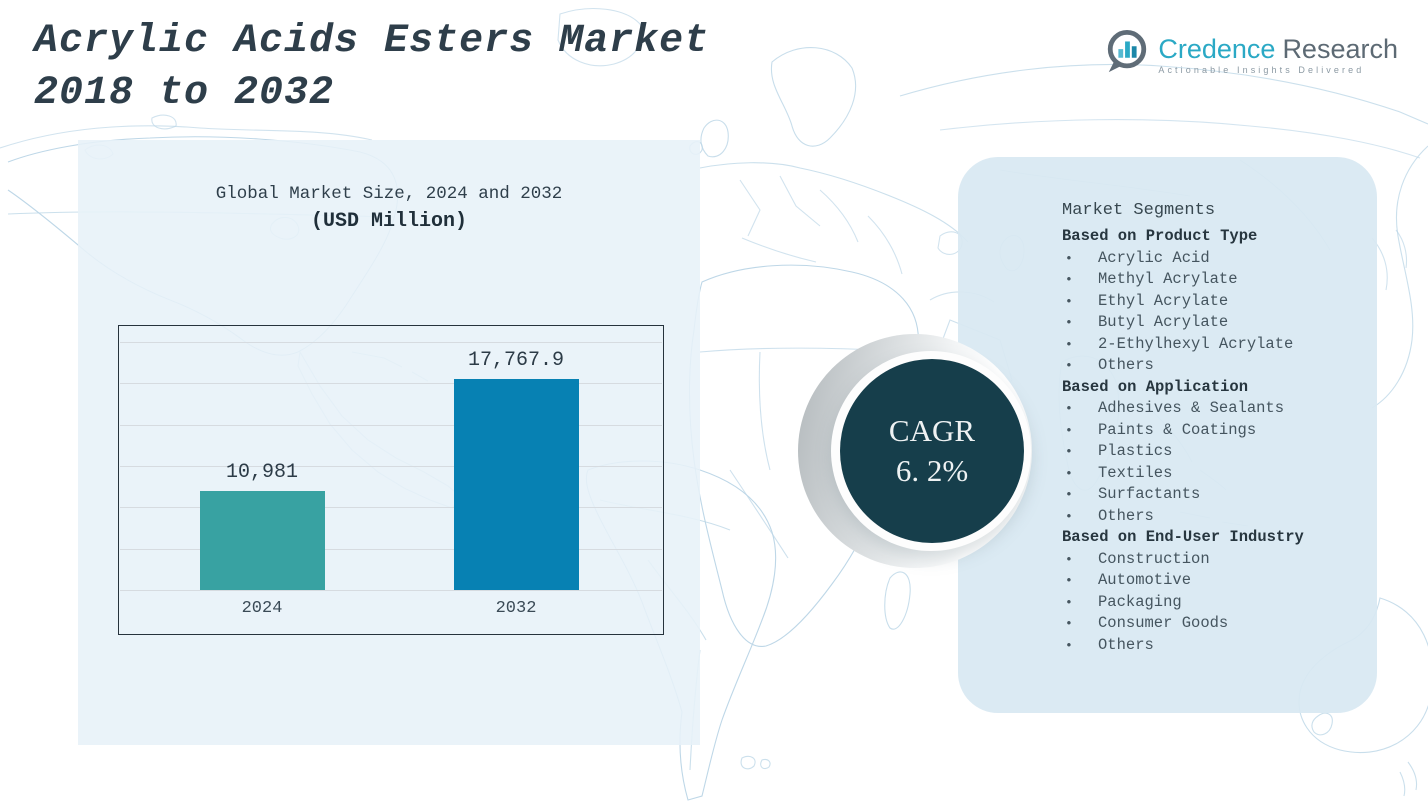  I want to click on bar-2032, so click(516, 484).